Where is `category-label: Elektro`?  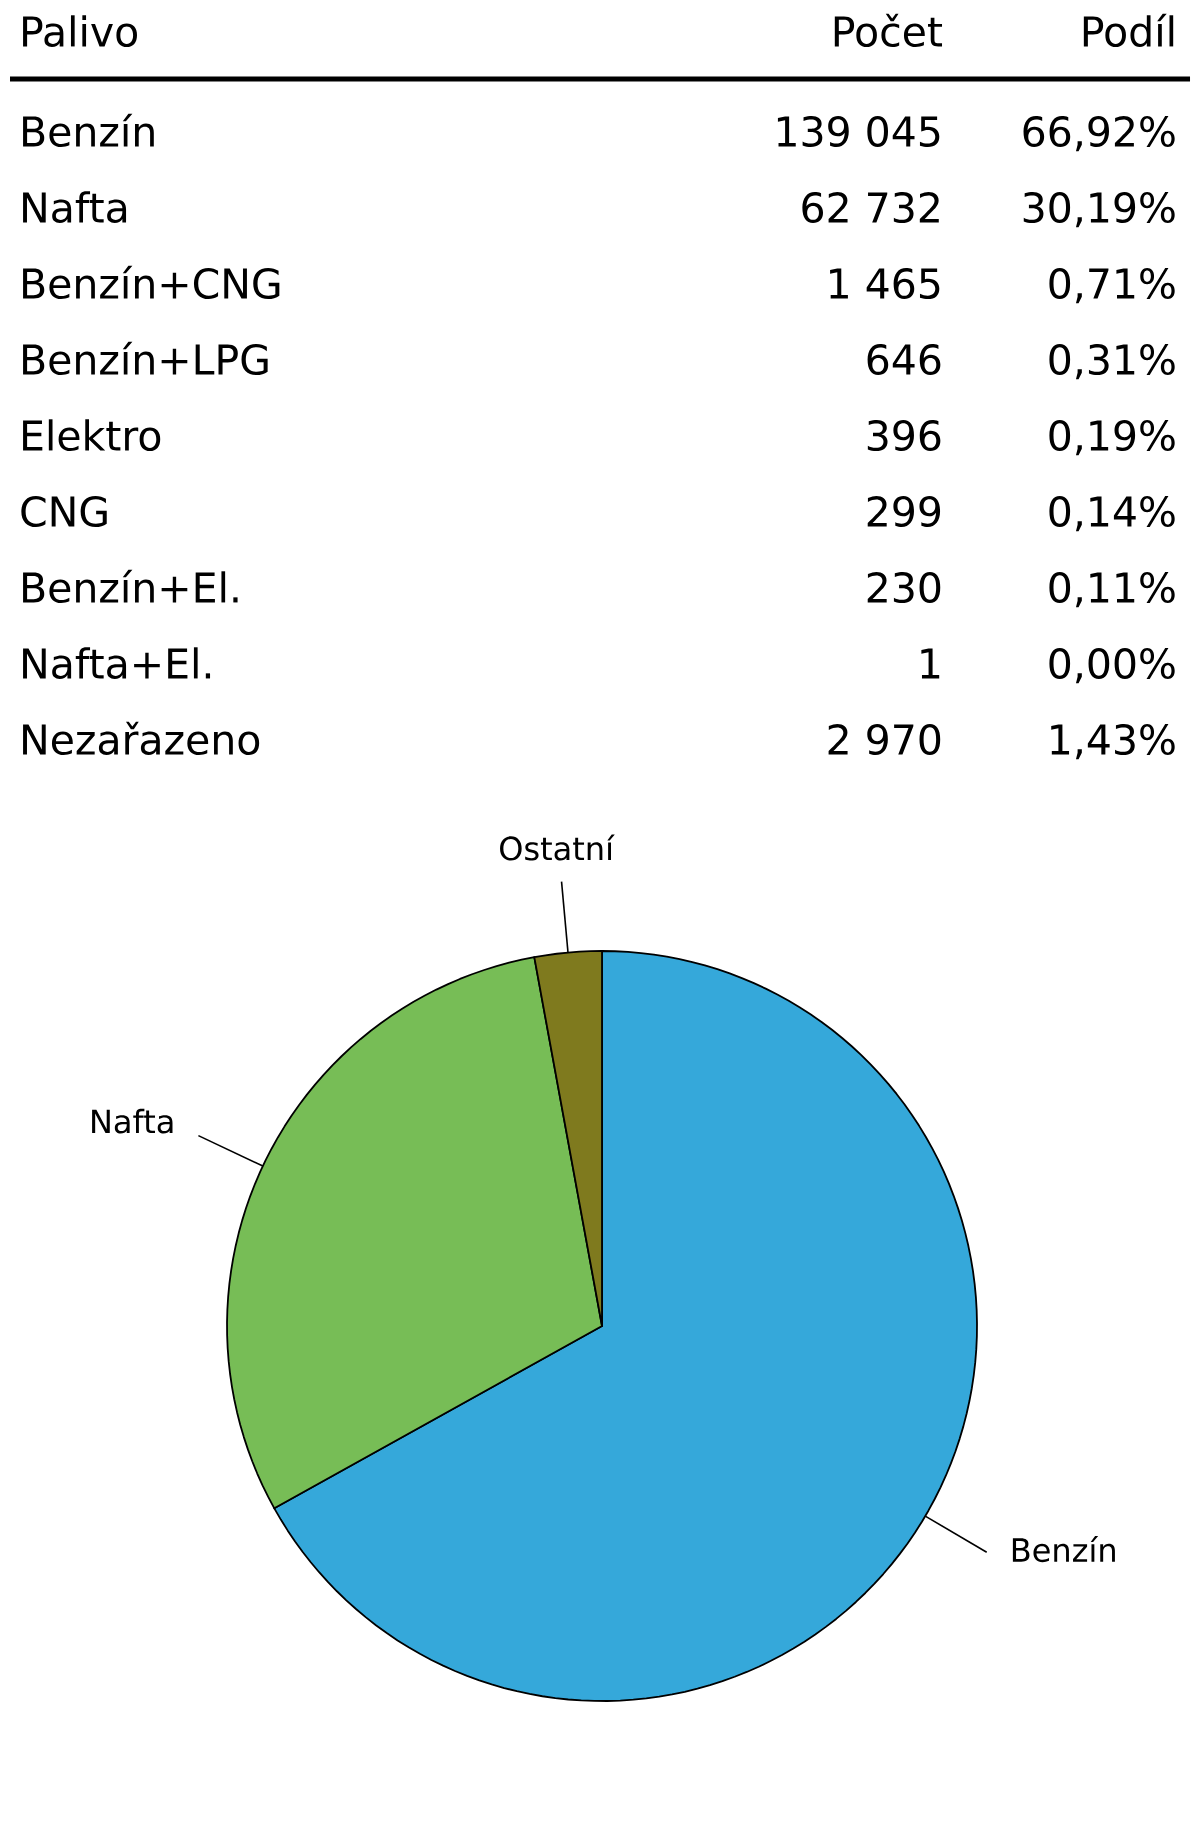
category-label: Elektro is located at coordinates (92, 435).